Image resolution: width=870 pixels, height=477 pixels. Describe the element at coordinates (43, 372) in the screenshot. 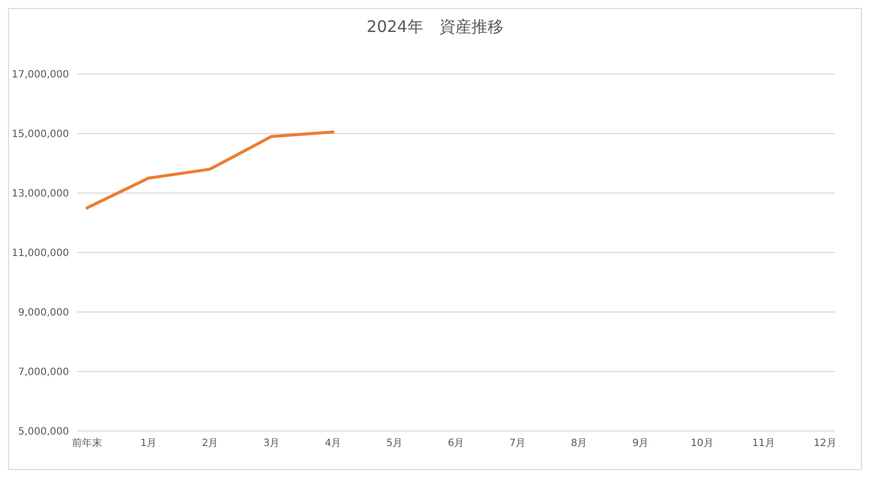

I see `y-tick-label: 7,000,000` at that location.